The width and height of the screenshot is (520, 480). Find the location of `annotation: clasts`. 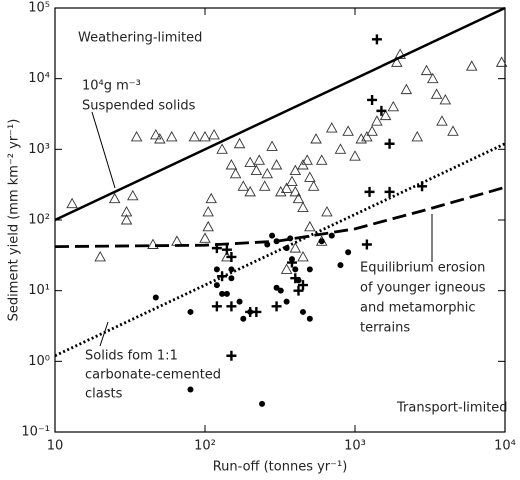

annotation: clasts is located at coordinates (104, 394).